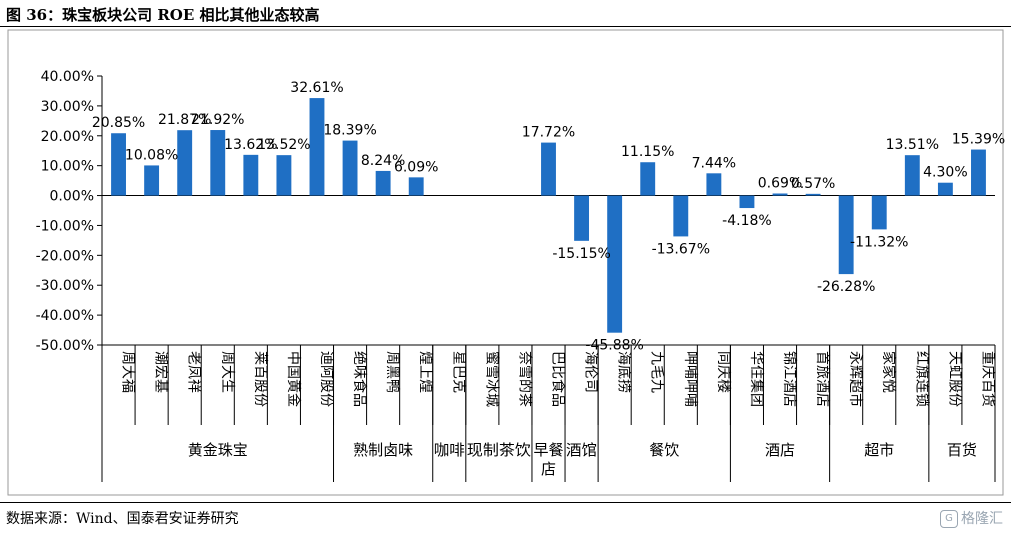 The image size is (1011, 536). I want to click on data-label: -4.18%, so click(747, 221).